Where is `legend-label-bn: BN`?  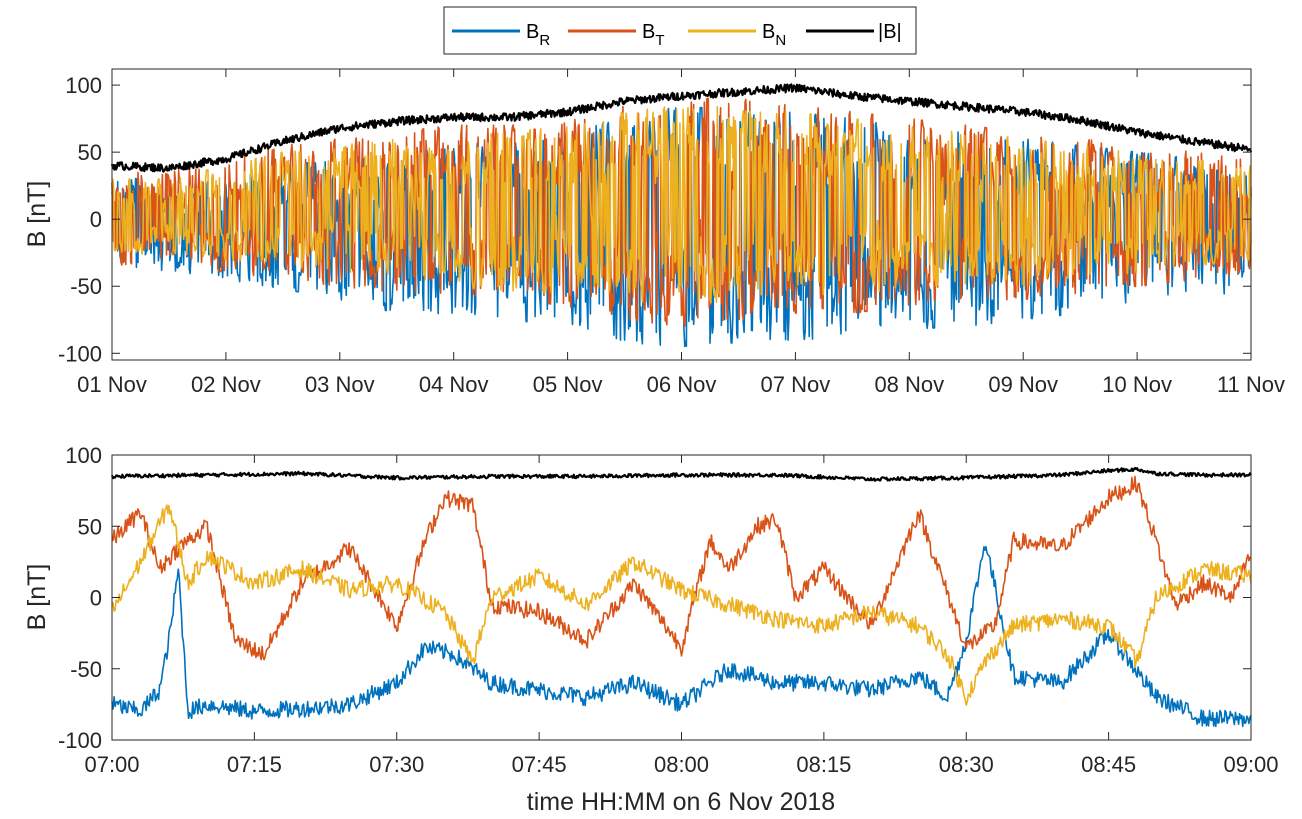
legend-label-bn: BN is located at coordinates (774, 35).